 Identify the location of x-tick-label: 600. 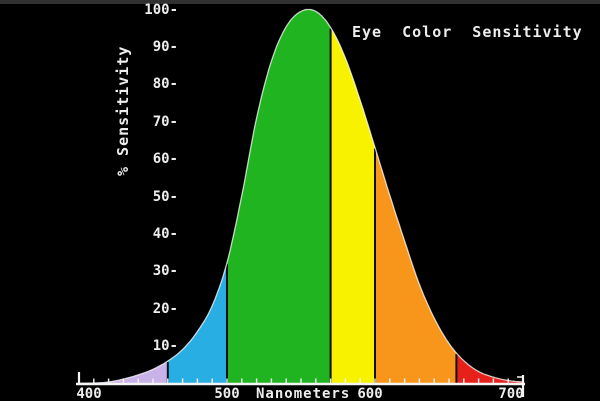
(370, 393).